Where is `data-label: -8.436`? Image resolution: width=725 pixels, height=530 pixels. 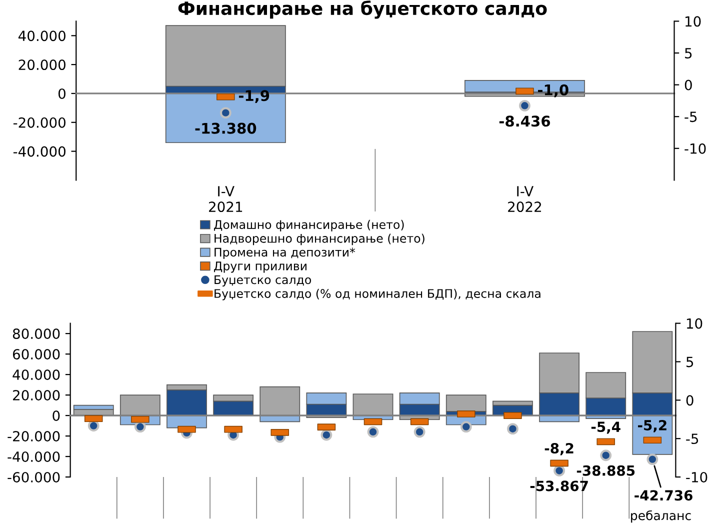
data-label: -8.436 is located at coordinates (524, 121).